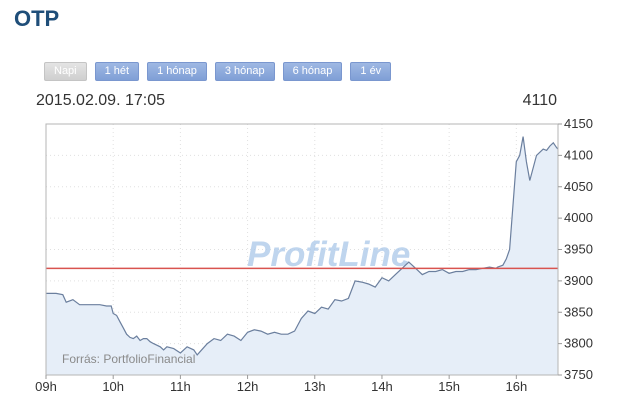 The height and width of the screenshot is (410, 617). What do you see at coordinates (113, 386) in the screenshot?
I see `x-tick-label: 10h` at bounding box center [113, 386].